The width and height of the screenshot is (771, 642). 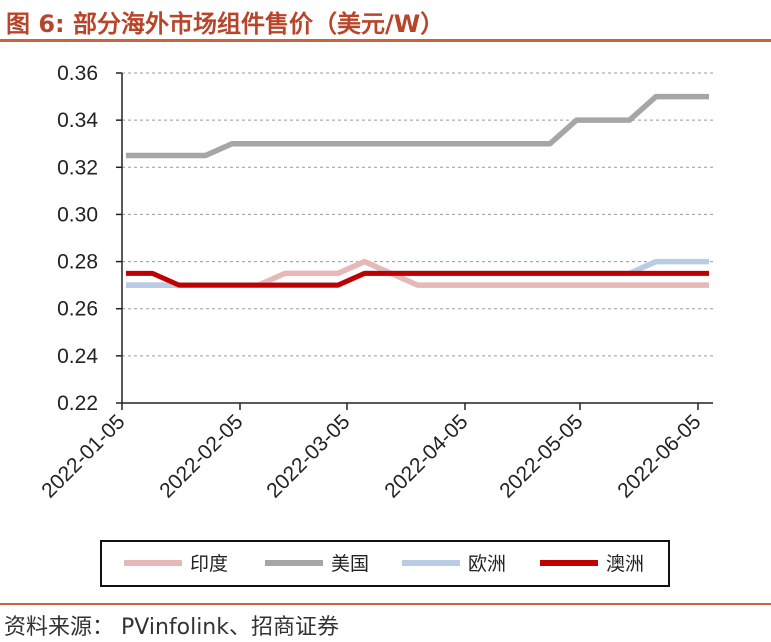 What do you see at coordinates (77, 73) in the screenshot?
I see `y-tick-label: 0.36` at bounding box center [77, 73].